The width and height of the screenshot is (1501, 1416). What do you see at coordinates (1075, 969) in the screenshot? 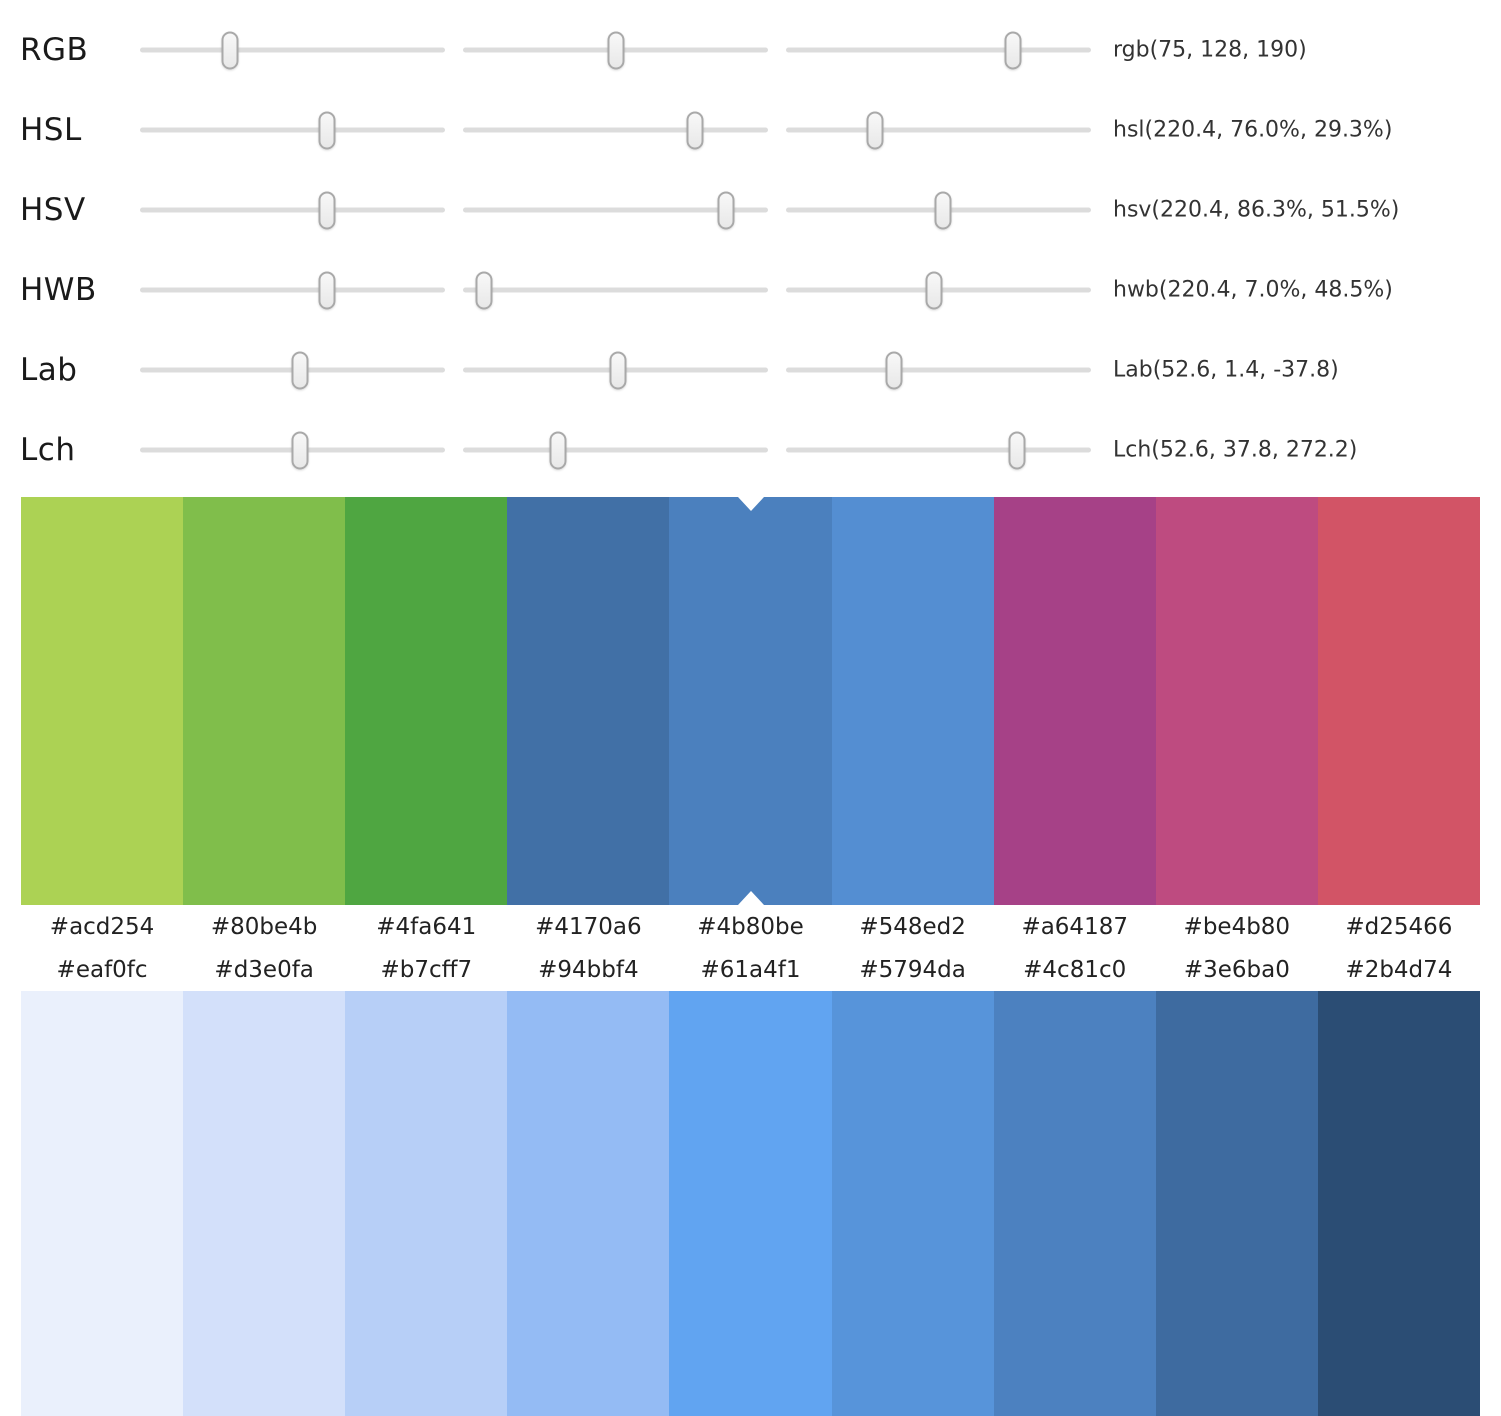
I see `swatch-hex-label: #4c81c0` at bounding box center [1075, 969].